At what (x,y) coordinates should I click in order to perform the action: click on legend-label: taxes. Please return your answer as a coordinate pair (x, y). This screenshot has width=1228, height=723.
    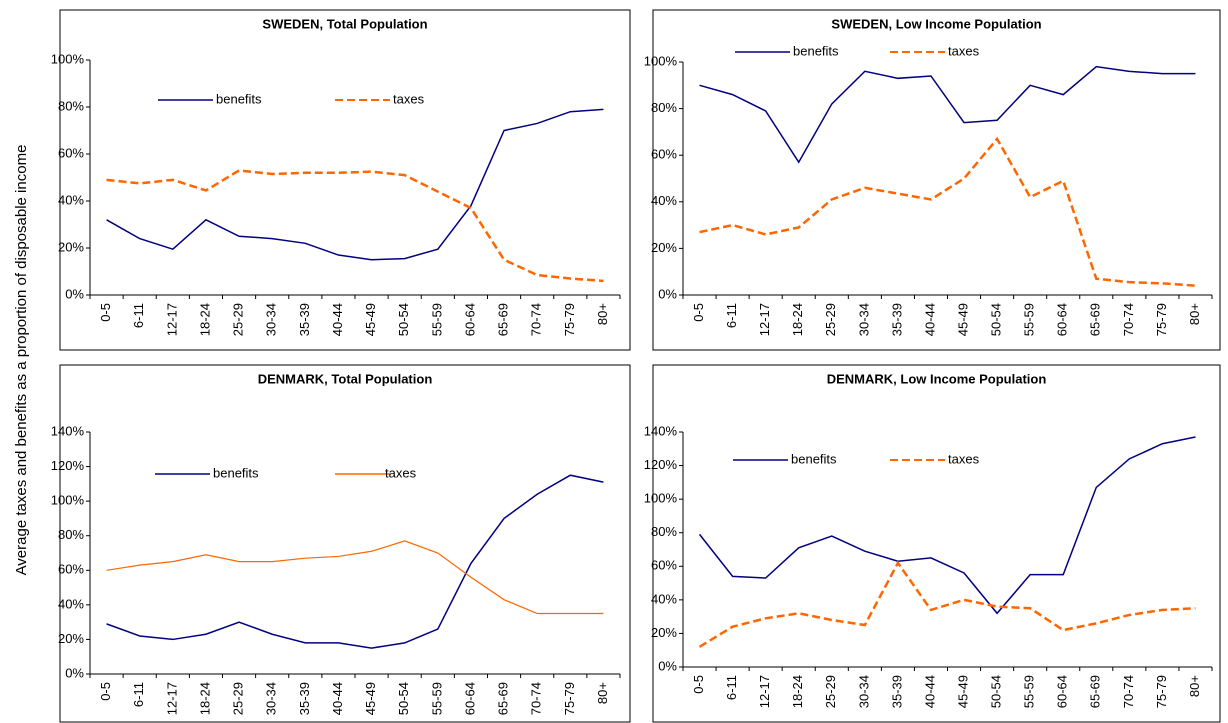
    Looking at the image, I should click on (401, 472).